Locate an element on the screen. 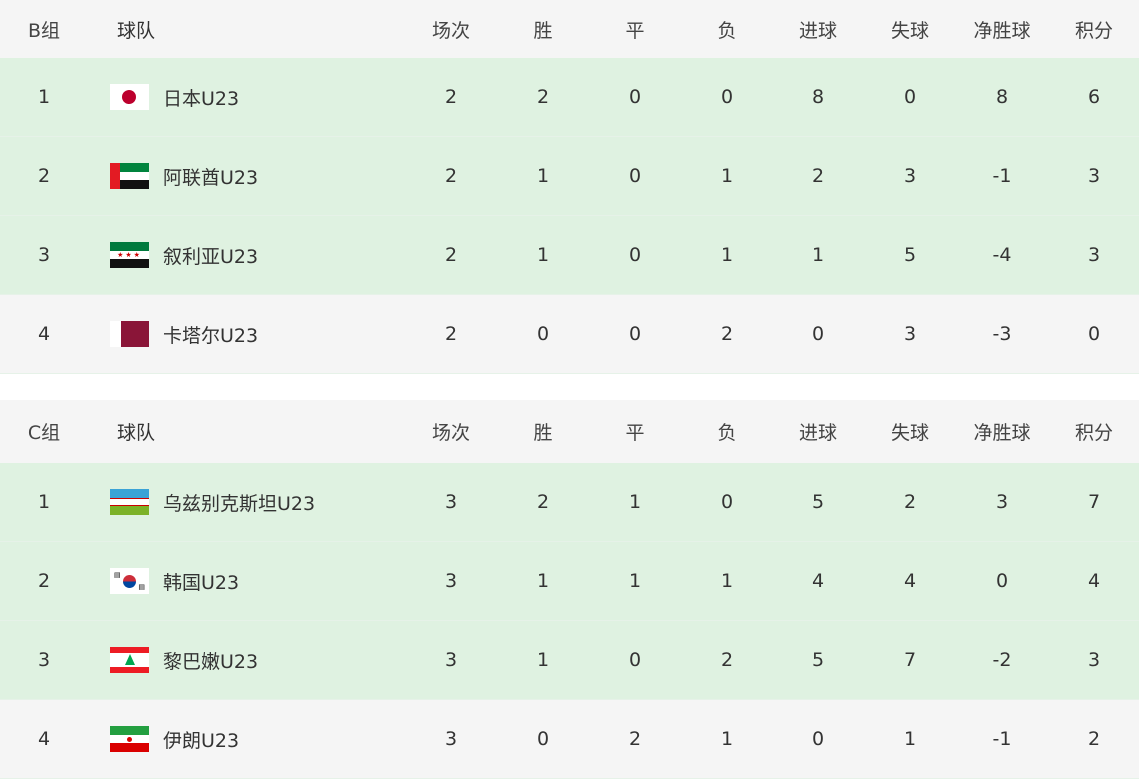 This screenshot has width=1139, height=779. column-header: 积分 is located at coordinates (1093, 30).